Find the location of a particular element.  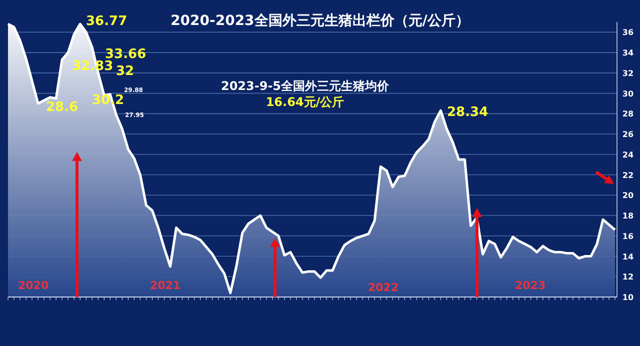

y-tick-label: 34 is located at coordinates (628, 53).